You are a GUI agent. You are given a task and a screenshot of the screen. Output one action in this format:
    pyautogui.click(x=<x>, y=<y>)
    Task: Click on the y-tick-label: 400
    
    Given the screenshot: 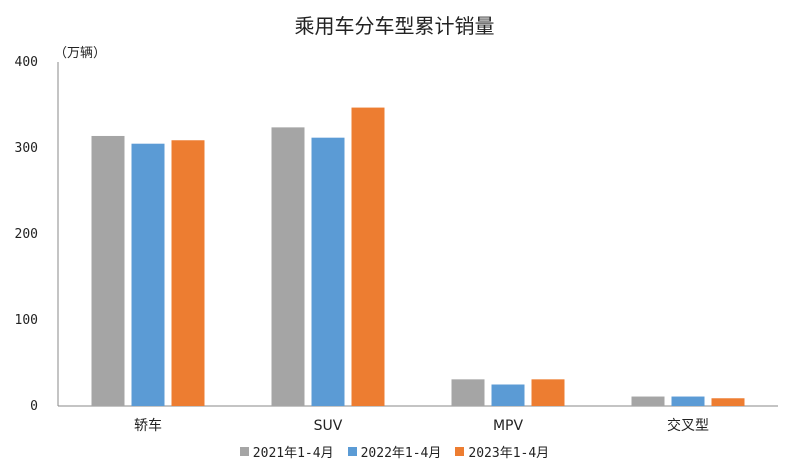 What is the action you would take?
    pyautogui.click(x=26, y=62)
    